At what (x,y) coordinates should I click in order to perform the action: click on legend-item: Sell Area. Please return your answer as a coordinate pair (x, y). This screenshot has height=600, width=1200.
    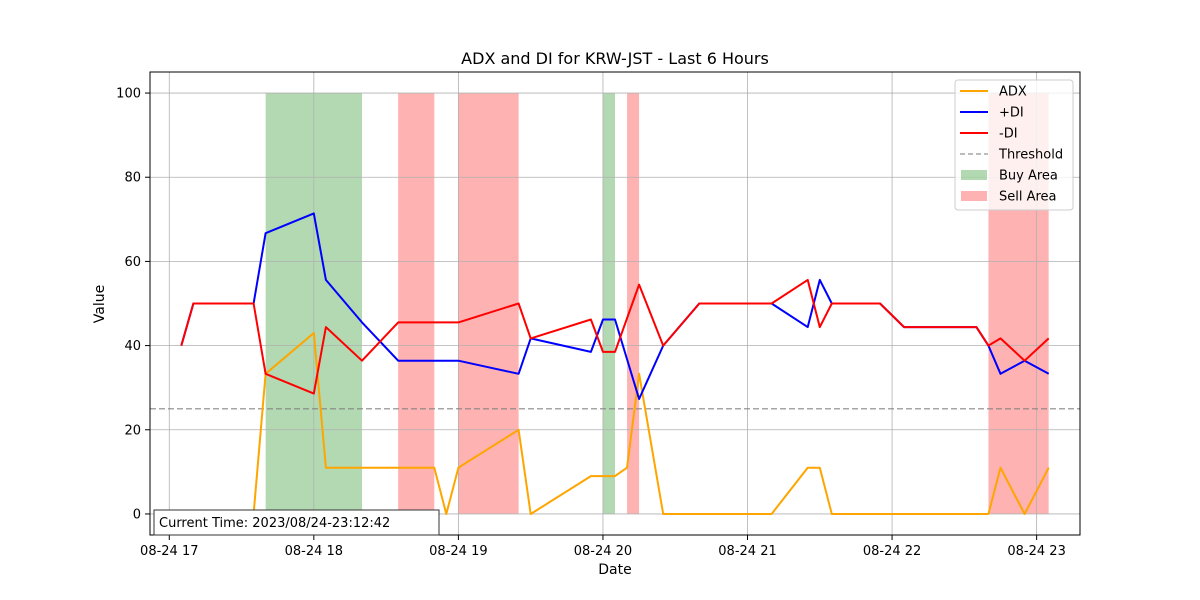
    Looking at the image, I should click on (1009, 197).